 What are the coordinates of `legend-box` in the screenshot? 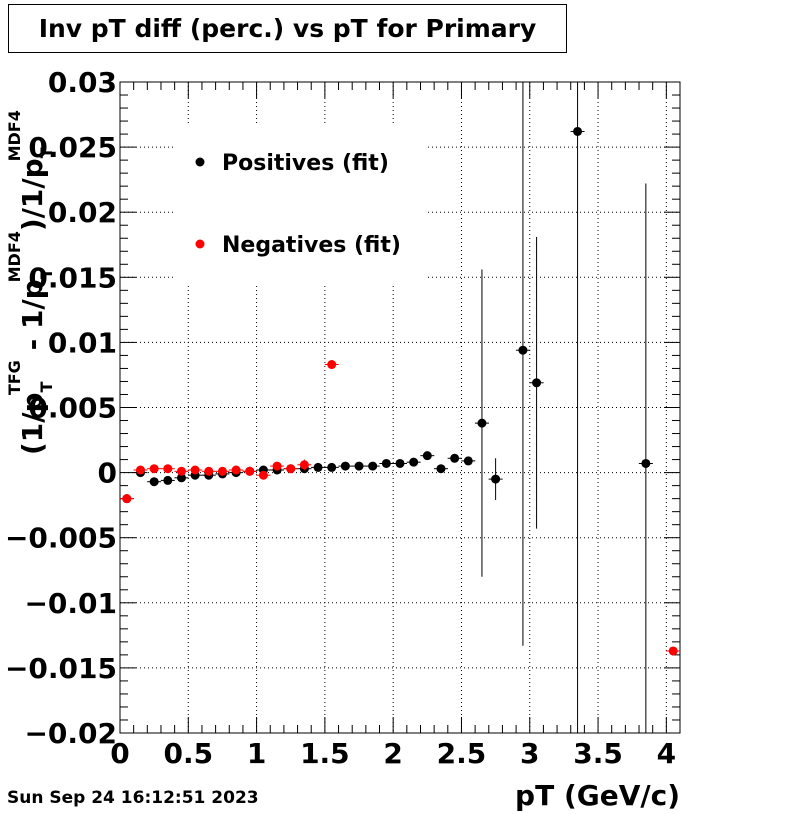 It's located at (301, 205).